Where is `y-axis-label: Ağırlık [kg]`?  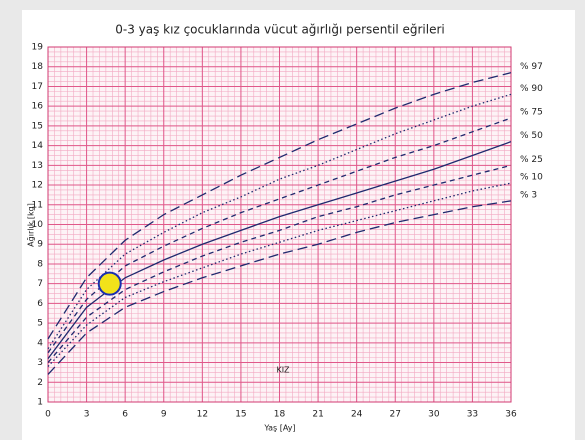
y-axis-label: Ağırlık [kg] is located at coordinates (31, 225).